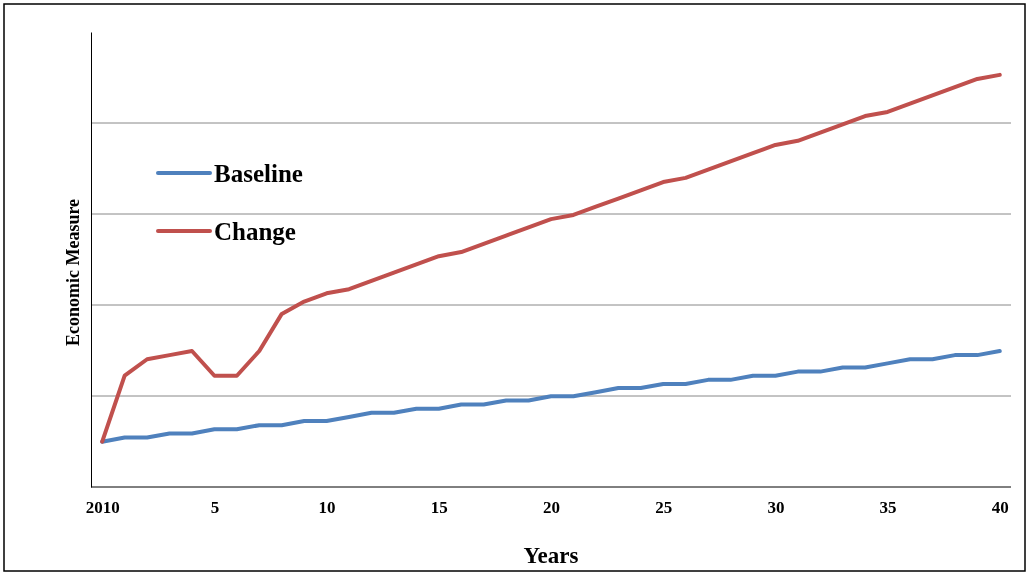 The width and height of the screenshot is (1029, 575). What do you see at coordinates (255, 231) in the screenshot?
I see `legend-label: Change` at bounding box center [255, 231].